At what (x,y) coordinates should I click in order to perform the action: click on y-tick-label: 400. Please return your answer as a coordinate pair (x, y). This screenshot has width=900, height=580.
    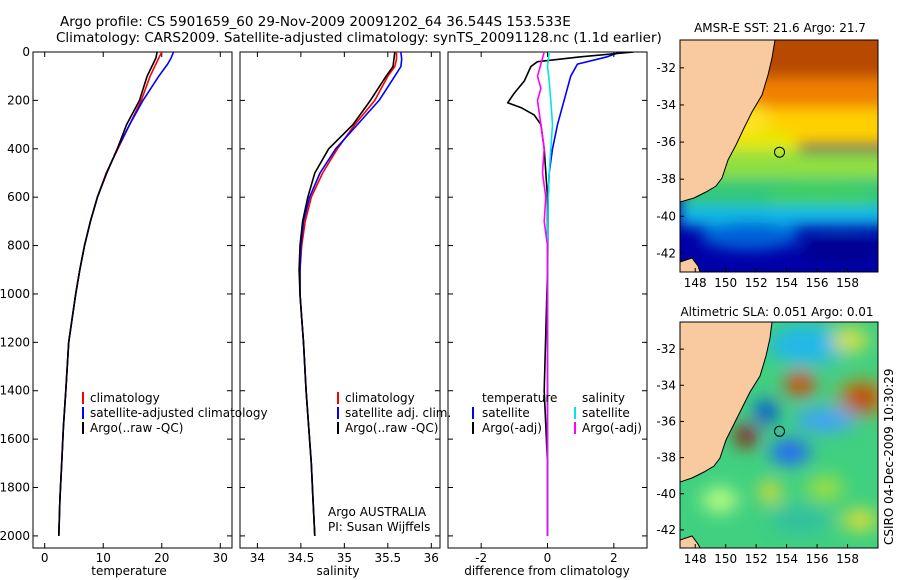
    Looking at the image, I should click on (18, 149).